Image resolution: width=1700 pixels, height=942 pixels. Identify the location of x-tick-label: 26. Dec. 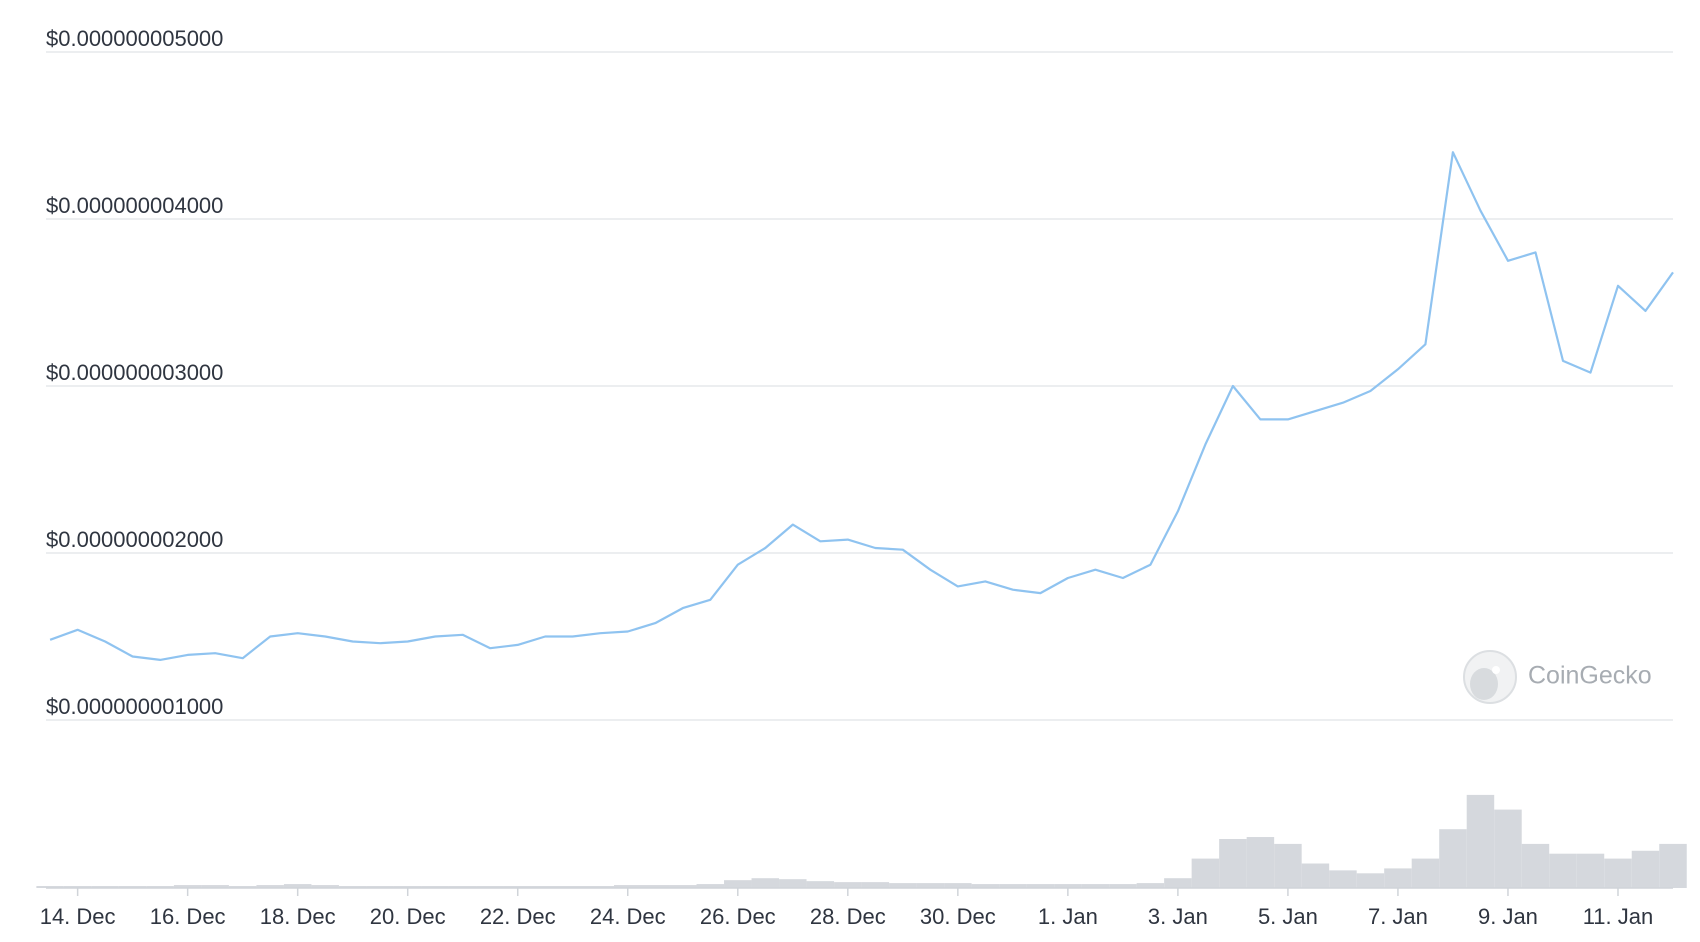
(738, 916).